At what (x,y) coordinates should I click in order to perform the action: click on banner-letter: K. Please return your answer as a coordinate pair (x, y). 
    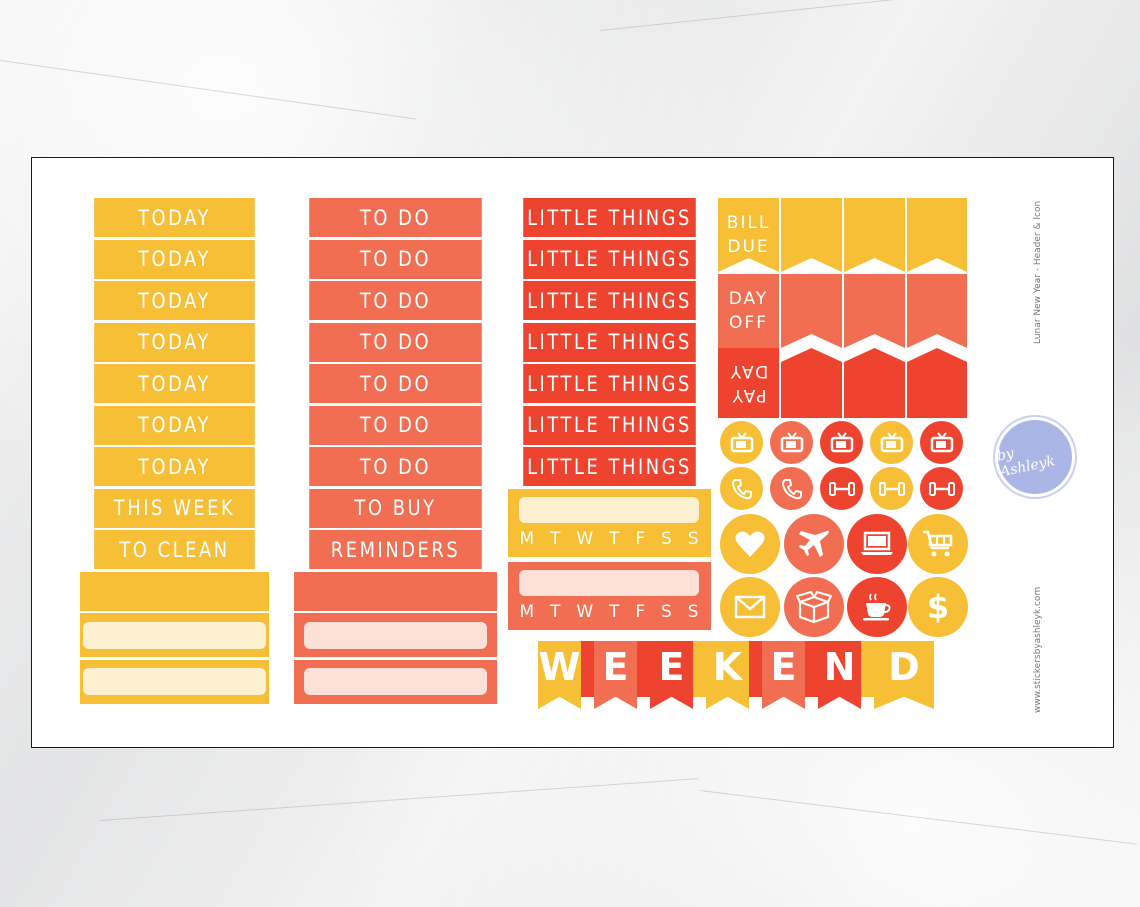
    Looking at the image, I should click on (727, 675).